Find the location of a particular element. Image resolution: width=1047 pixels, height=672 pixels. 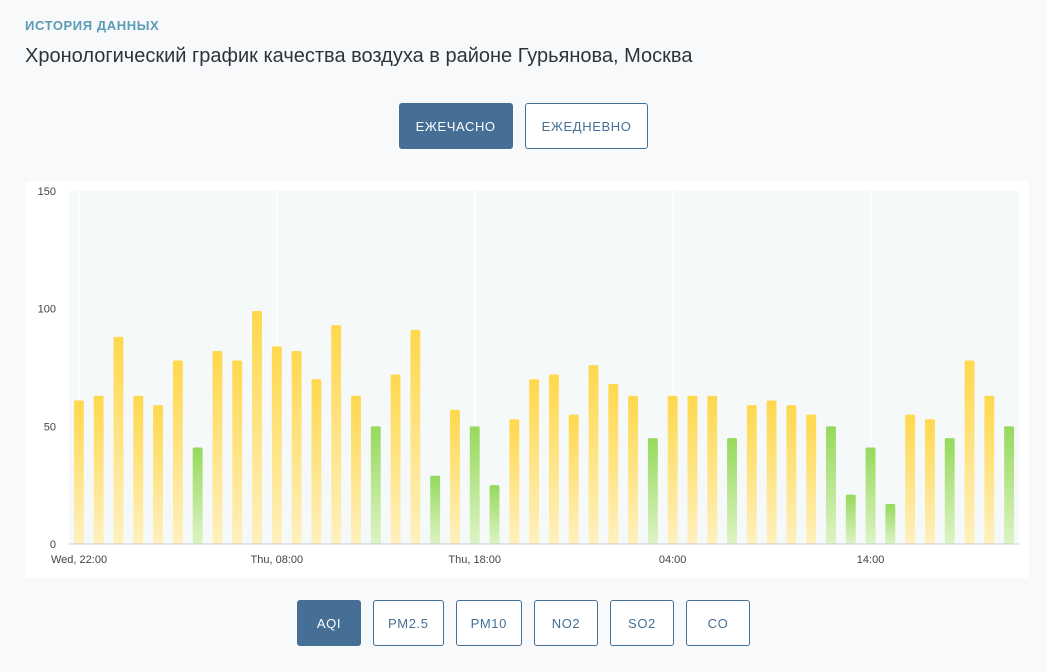

x-tick-label: Thu, 18:00 is located at coordinates (474, 560).